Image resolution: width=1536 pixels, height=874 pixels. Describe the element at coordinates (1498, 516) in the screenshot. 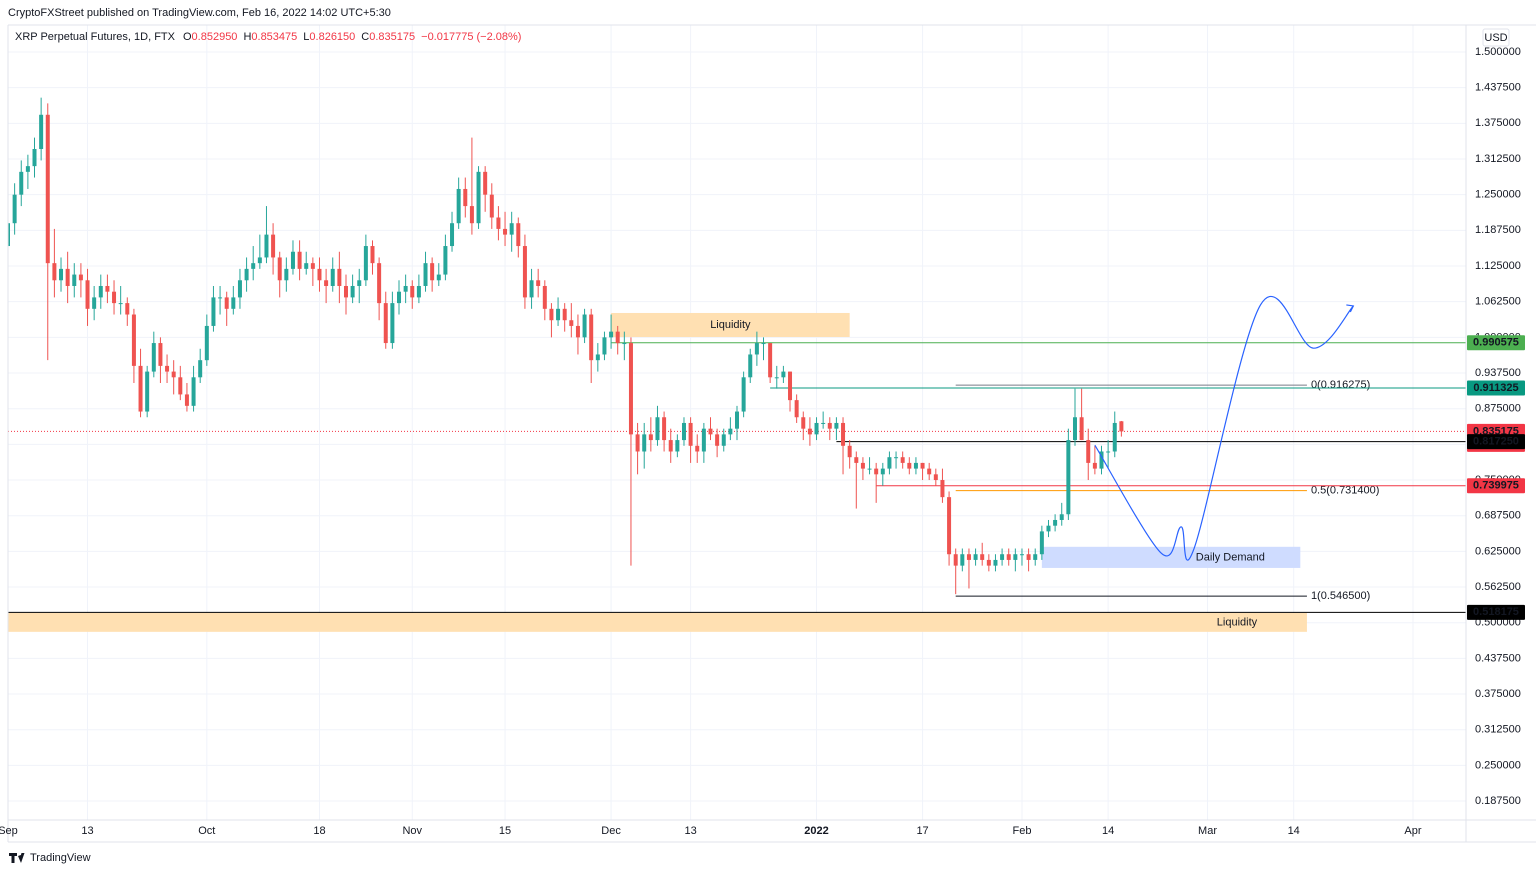

I see `y-tick-label: 0.687500` at that location.